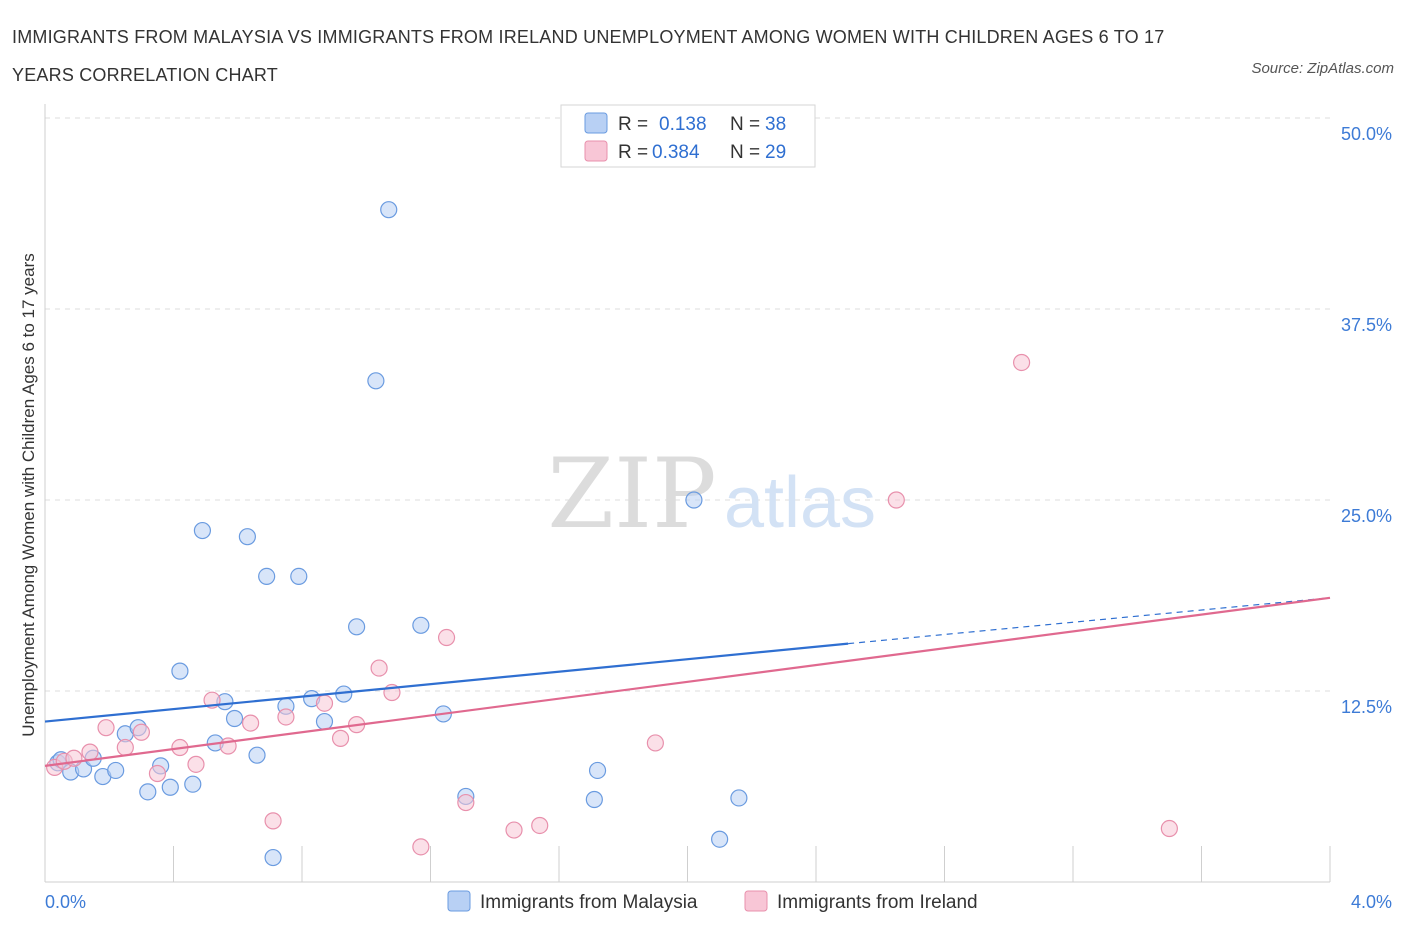 The width and height of the screenshot is (1406, 930). Describe the element at coordinates (1322, 68) in the screenshot. I see `source-note: Source: ZipAtlas.com` at that location.